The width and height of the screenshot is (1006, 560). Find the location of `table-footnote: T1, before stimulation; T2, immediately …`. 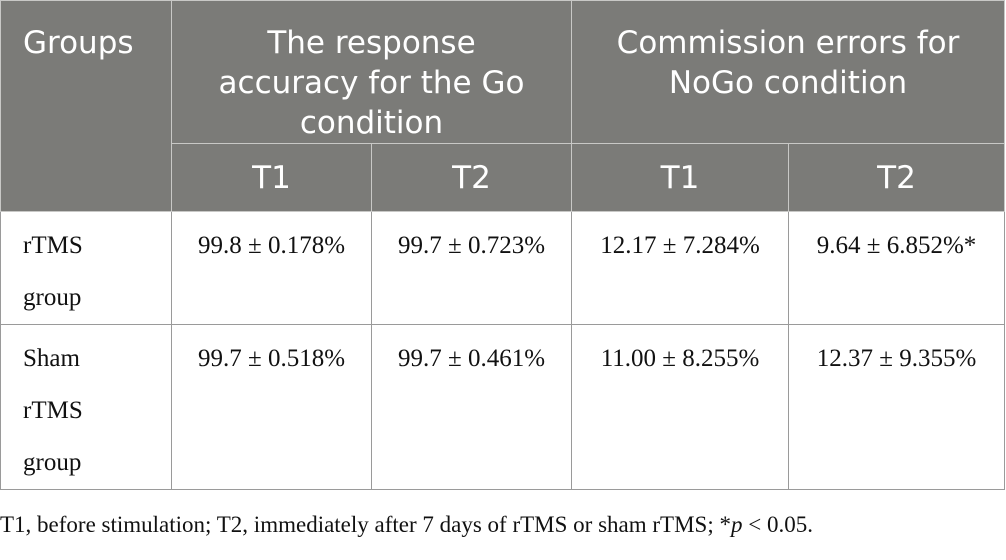

table-footnote: T1, before stimulation; T2, immediately … is located at coordinates (406, 525).